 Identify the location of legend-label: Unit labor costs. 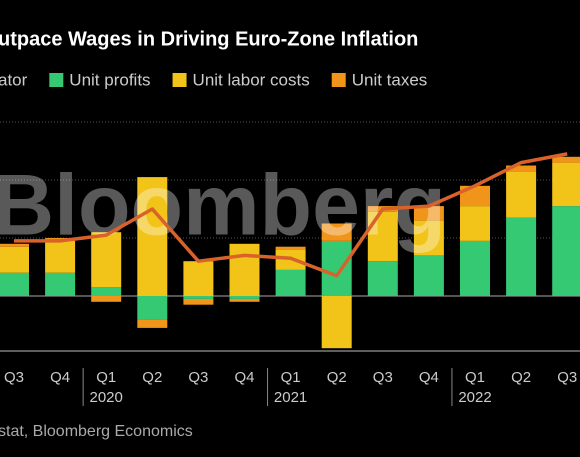
(251, 79).